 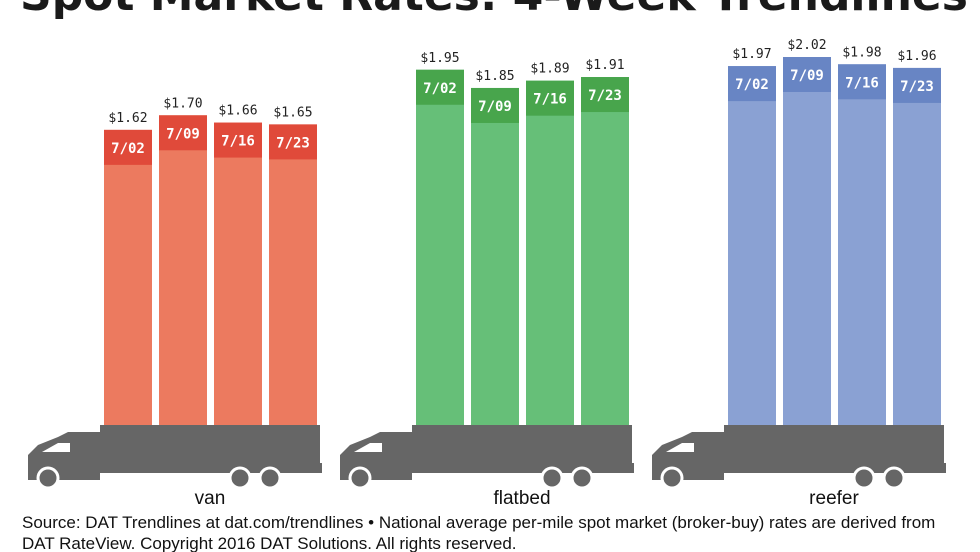 I want to click on value-label: $1.89, so click(x=549, y=69).